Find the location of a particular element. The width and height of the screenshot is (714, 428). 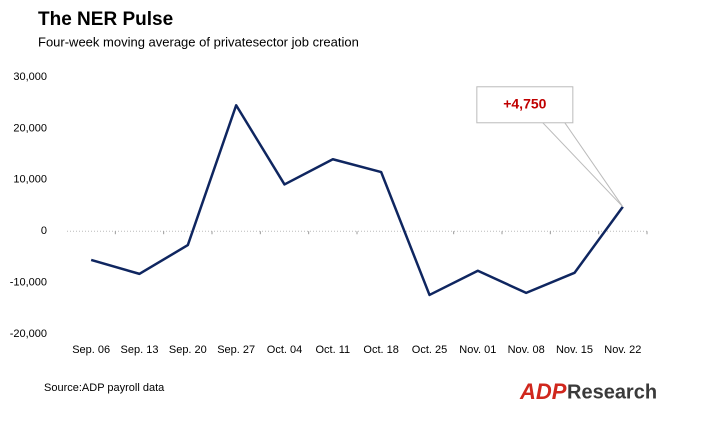

y-tick-label: 0 is located at coordinates (44, 231).